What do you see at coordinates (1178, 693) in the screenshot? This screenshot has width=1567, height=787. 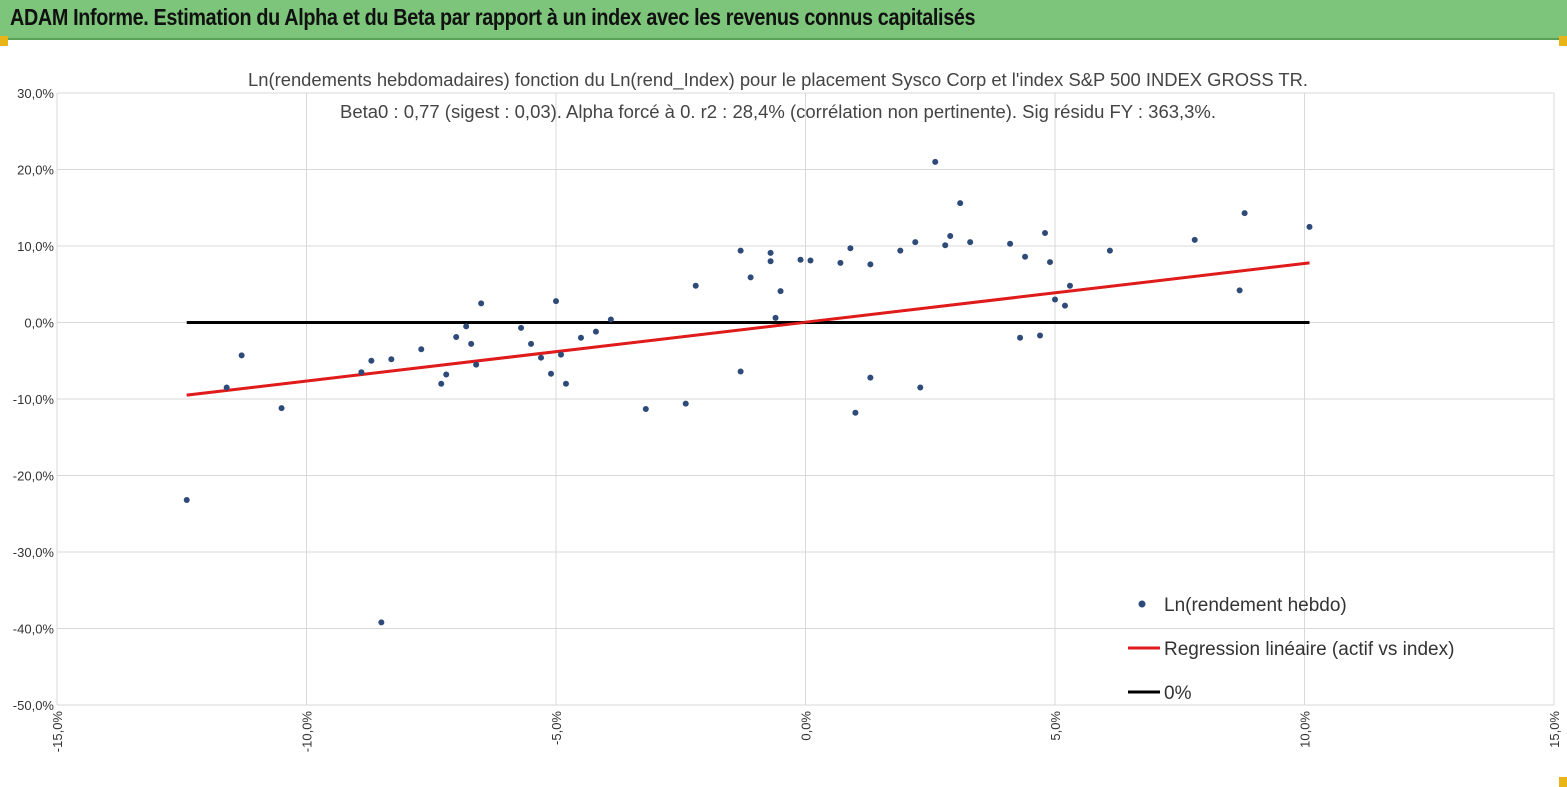 I see `legend-label: 0%` at bounding box center [1178, 693].